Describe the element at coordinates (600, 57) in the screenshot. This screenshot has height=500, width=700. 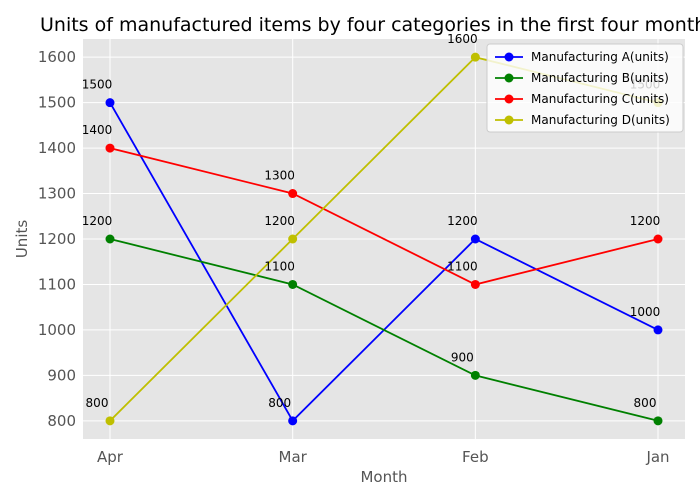
I see `legend-label: Manufacturing A(units)` at that location.